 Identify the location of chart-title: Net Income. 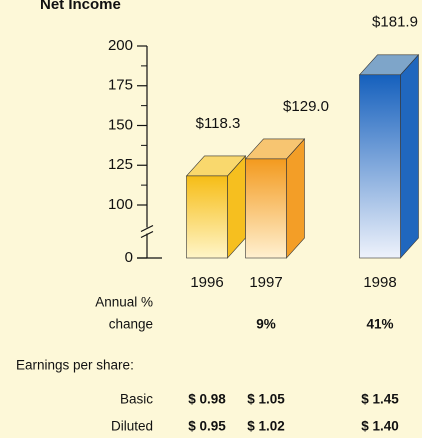
(80, 6).